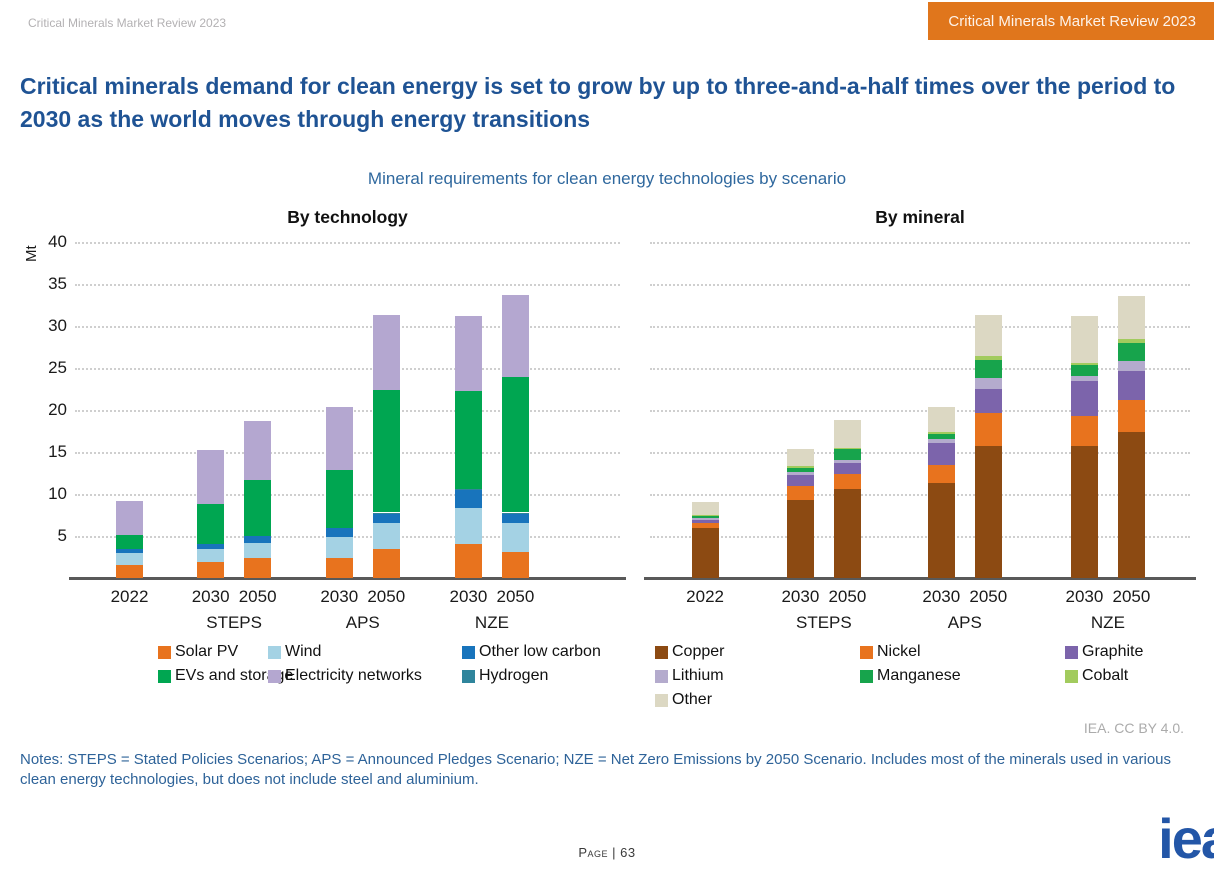 Image resolution: width=1214 pixels, height=871 pixels. Describe the element at coordinates (57, 325) in the screenshot. I see `y-tick-label-30: 30` at that location.